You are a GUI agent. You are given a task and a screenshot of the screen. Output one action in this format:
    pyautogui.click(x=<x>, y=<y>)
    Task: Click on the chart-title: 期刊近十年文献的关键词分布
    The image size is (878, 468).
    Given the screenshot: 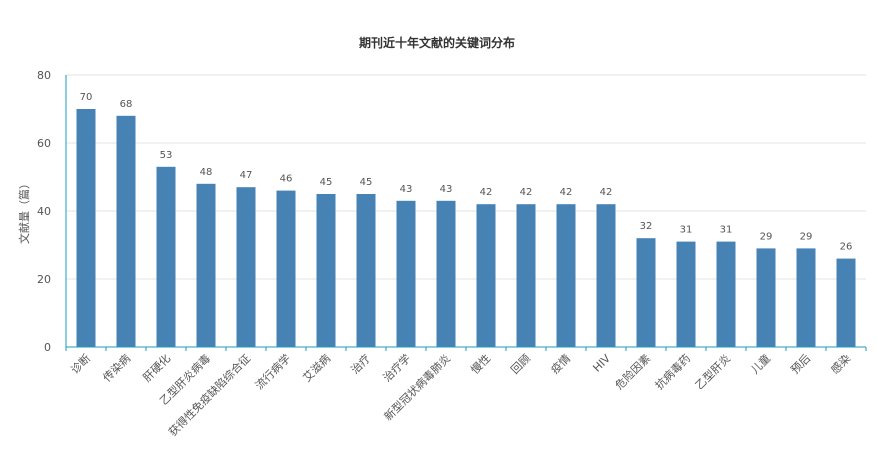 What is the action you would take?
    pyautogui.click(x=437, y=42)
    